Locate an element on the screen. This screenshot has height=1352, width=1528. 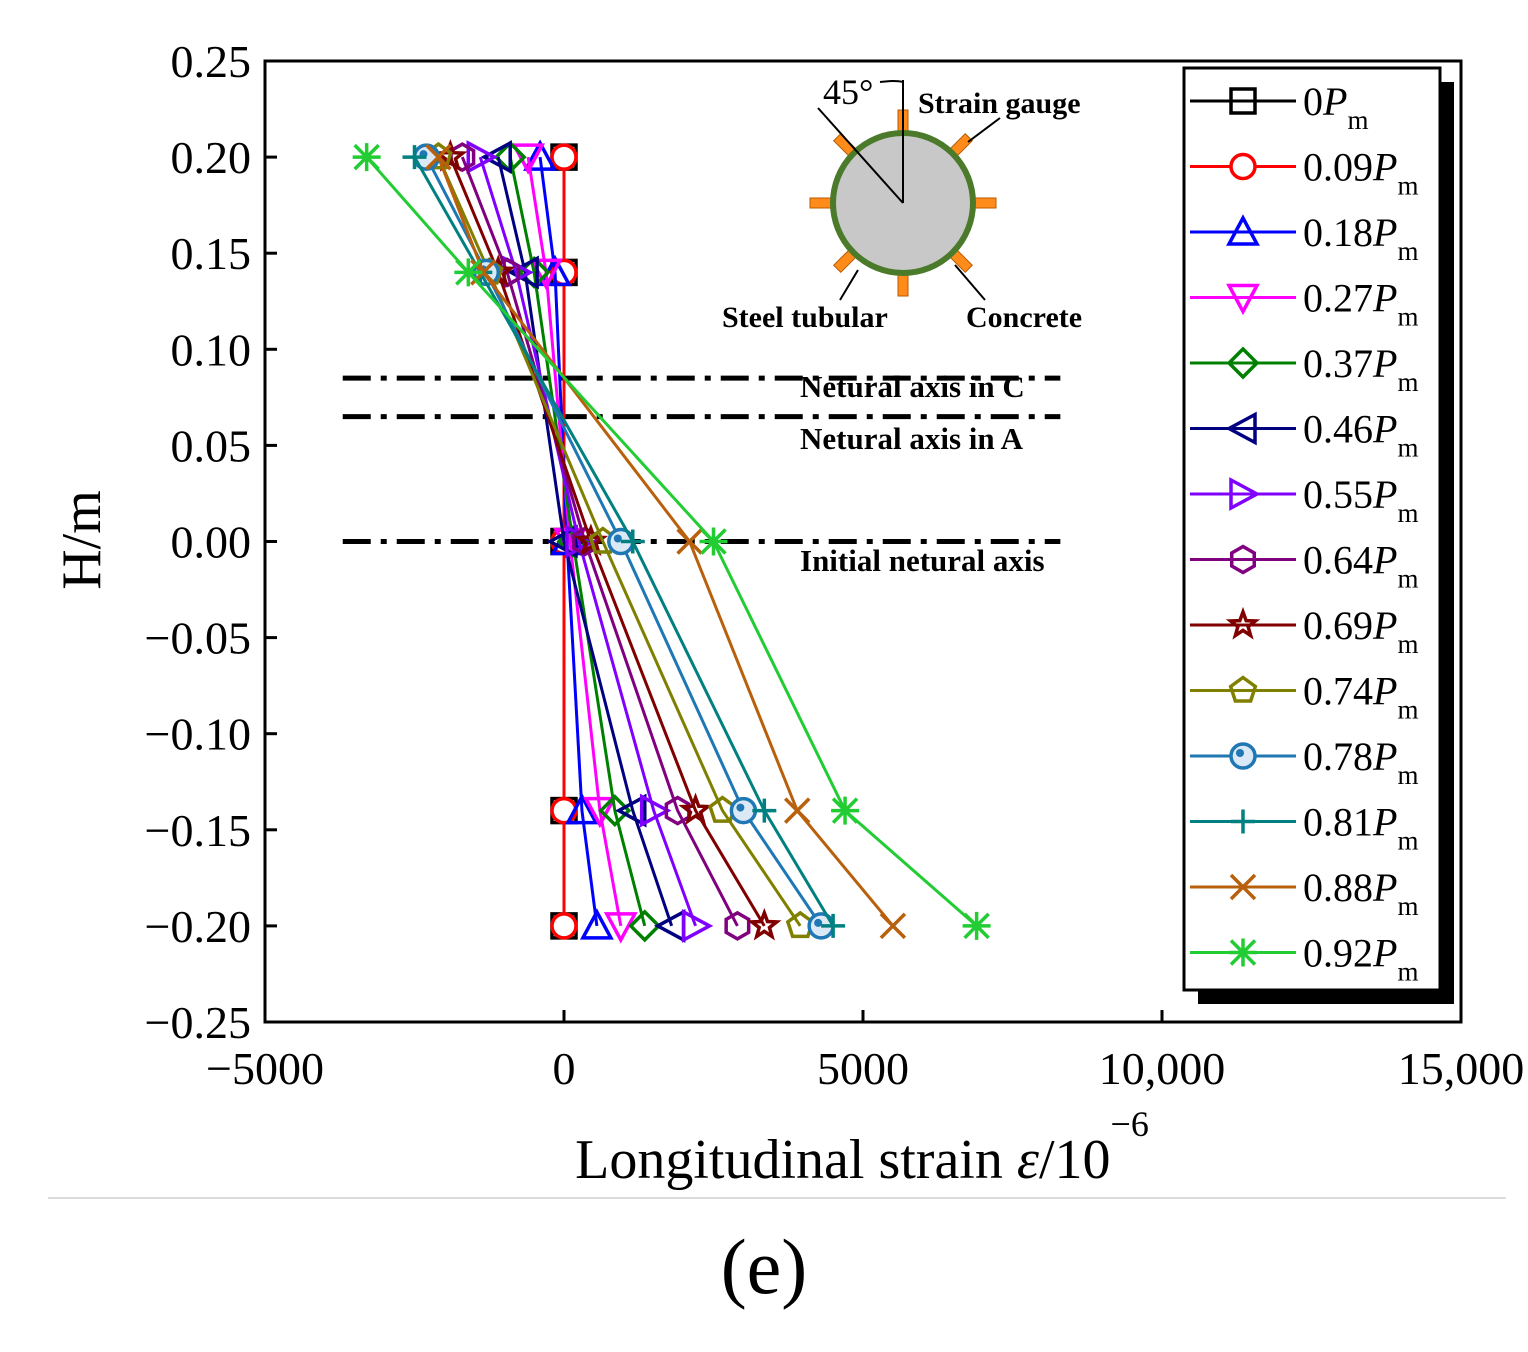
x-axis-label: Longitudinal strain ε/10−6 is located at coordinates (862, 1147).